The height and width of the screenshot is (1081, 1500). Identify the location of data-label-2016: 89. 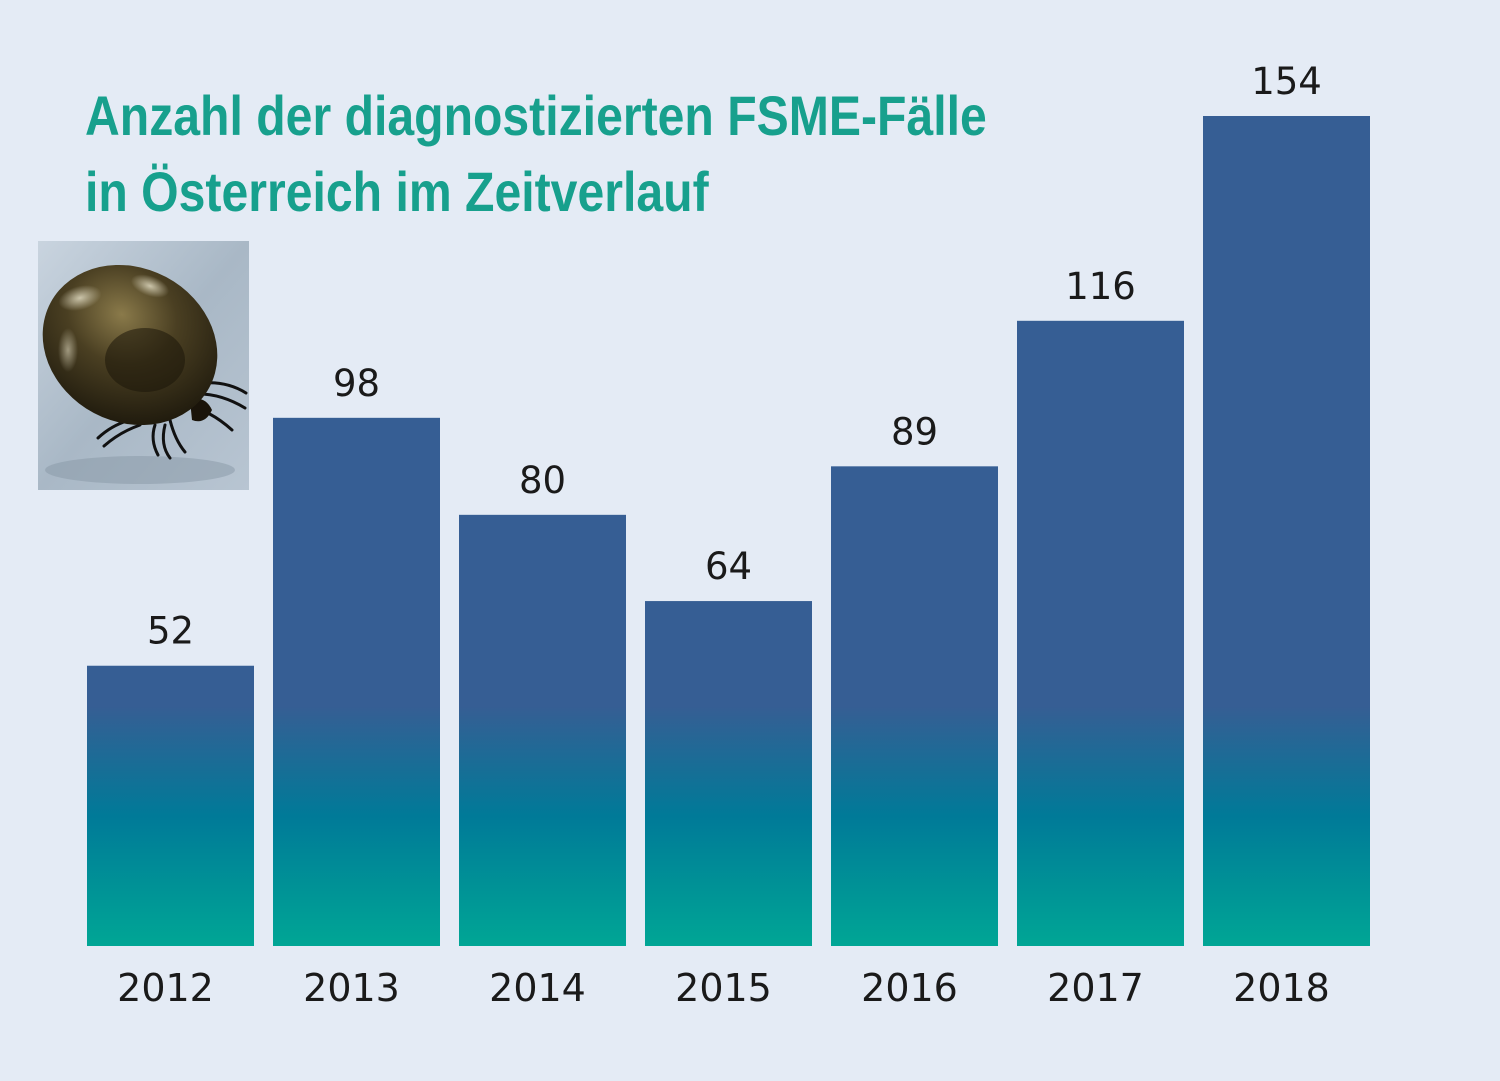
(914, 431).